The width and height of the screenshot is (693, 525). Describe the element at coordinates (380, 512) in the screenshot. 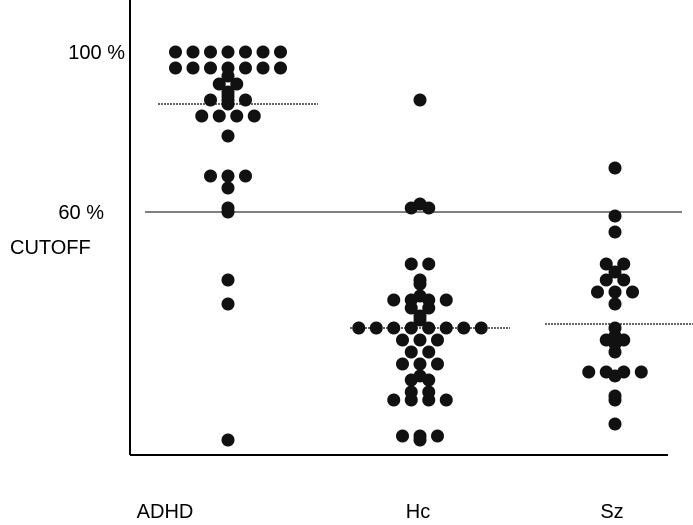

I see `category-labels: ADHD Hc Sz` at that location.